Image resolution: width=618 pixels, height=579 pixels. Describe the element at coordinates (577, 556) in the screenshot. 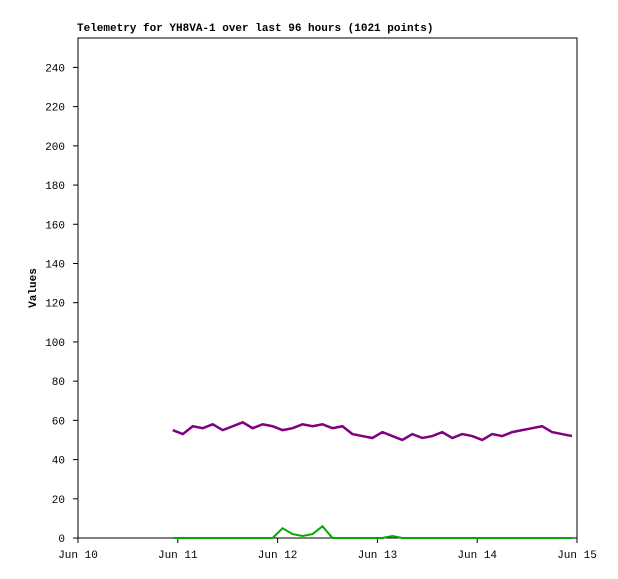

I see `x-tick-label: Jun 15` at that location.